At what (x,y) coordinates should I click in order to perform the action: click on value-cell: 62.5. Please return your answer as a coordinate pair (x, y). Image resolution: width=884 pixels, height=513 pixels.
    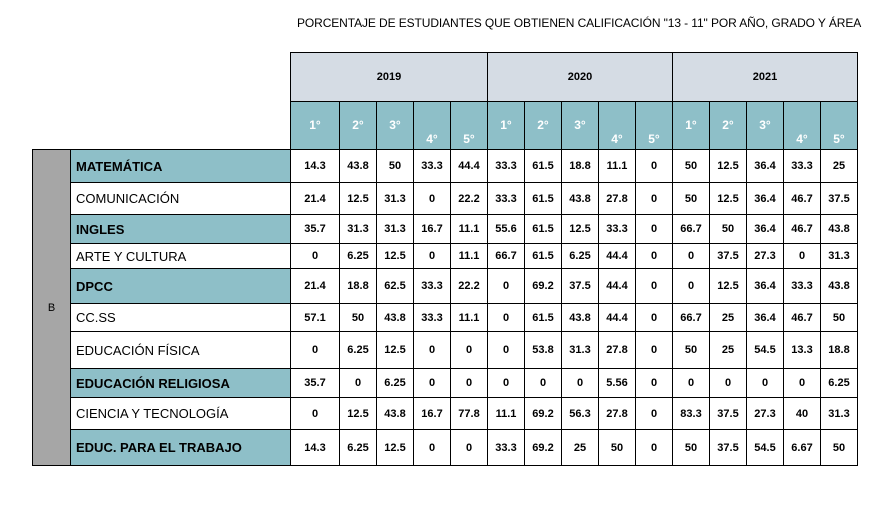
    Looking at the image, I should click on (395, 286).